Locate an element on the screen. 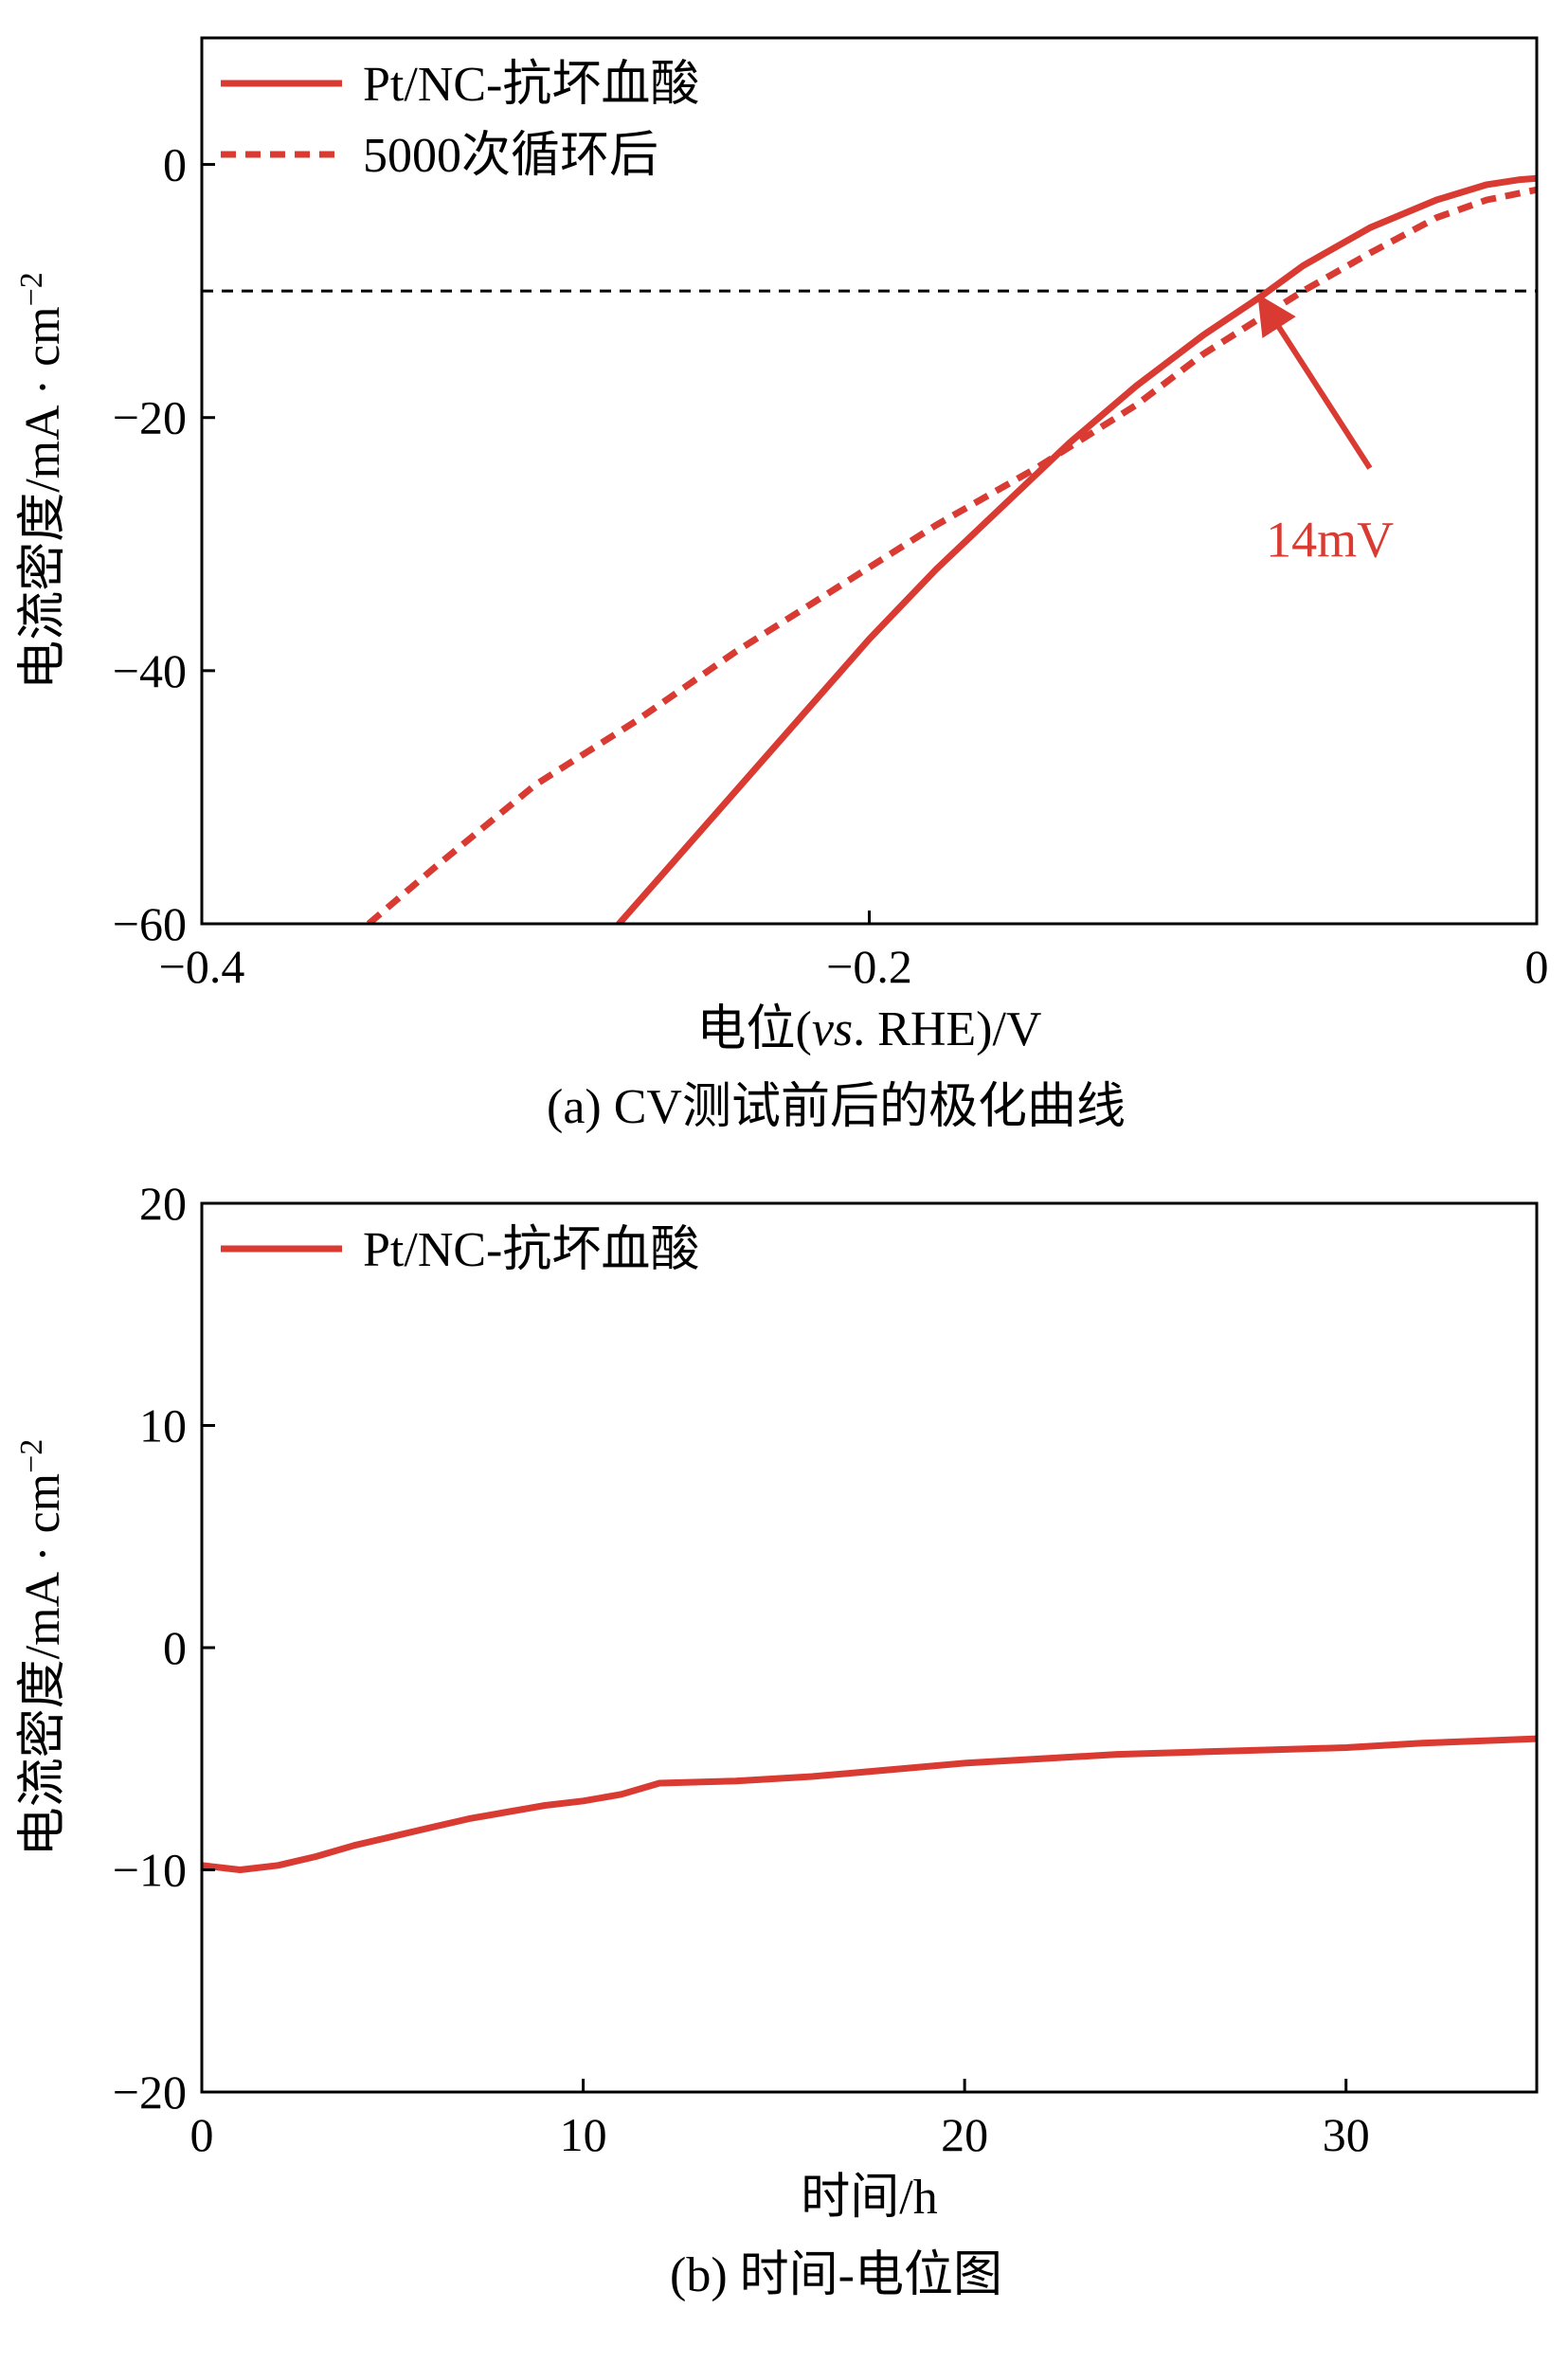  panel-a-x-axis-label: 电位(vs. RHE)/V is located at coordinates (869, 1029).